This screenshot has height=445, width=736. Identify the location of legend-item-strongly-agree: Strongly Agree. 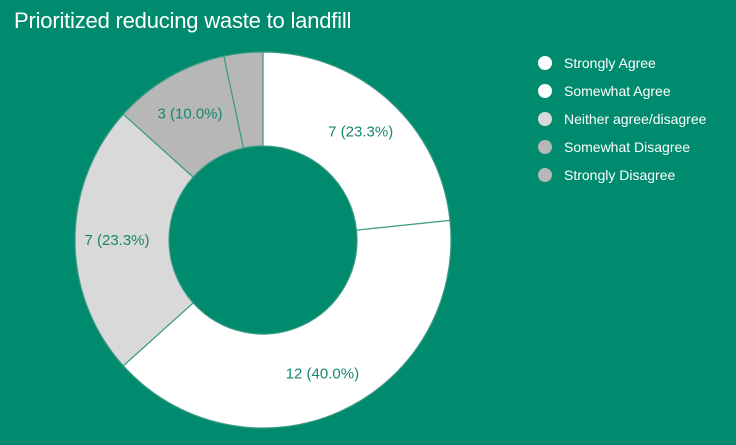
(622, 63).